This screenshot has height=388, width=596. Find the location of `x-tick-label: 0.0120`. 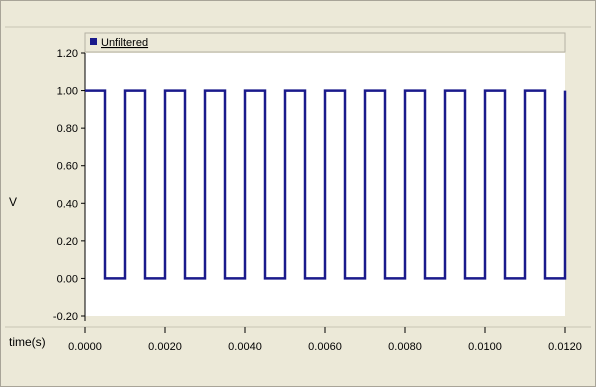

x-tick-label: 0.0120 is located at coordinates (565, 347).